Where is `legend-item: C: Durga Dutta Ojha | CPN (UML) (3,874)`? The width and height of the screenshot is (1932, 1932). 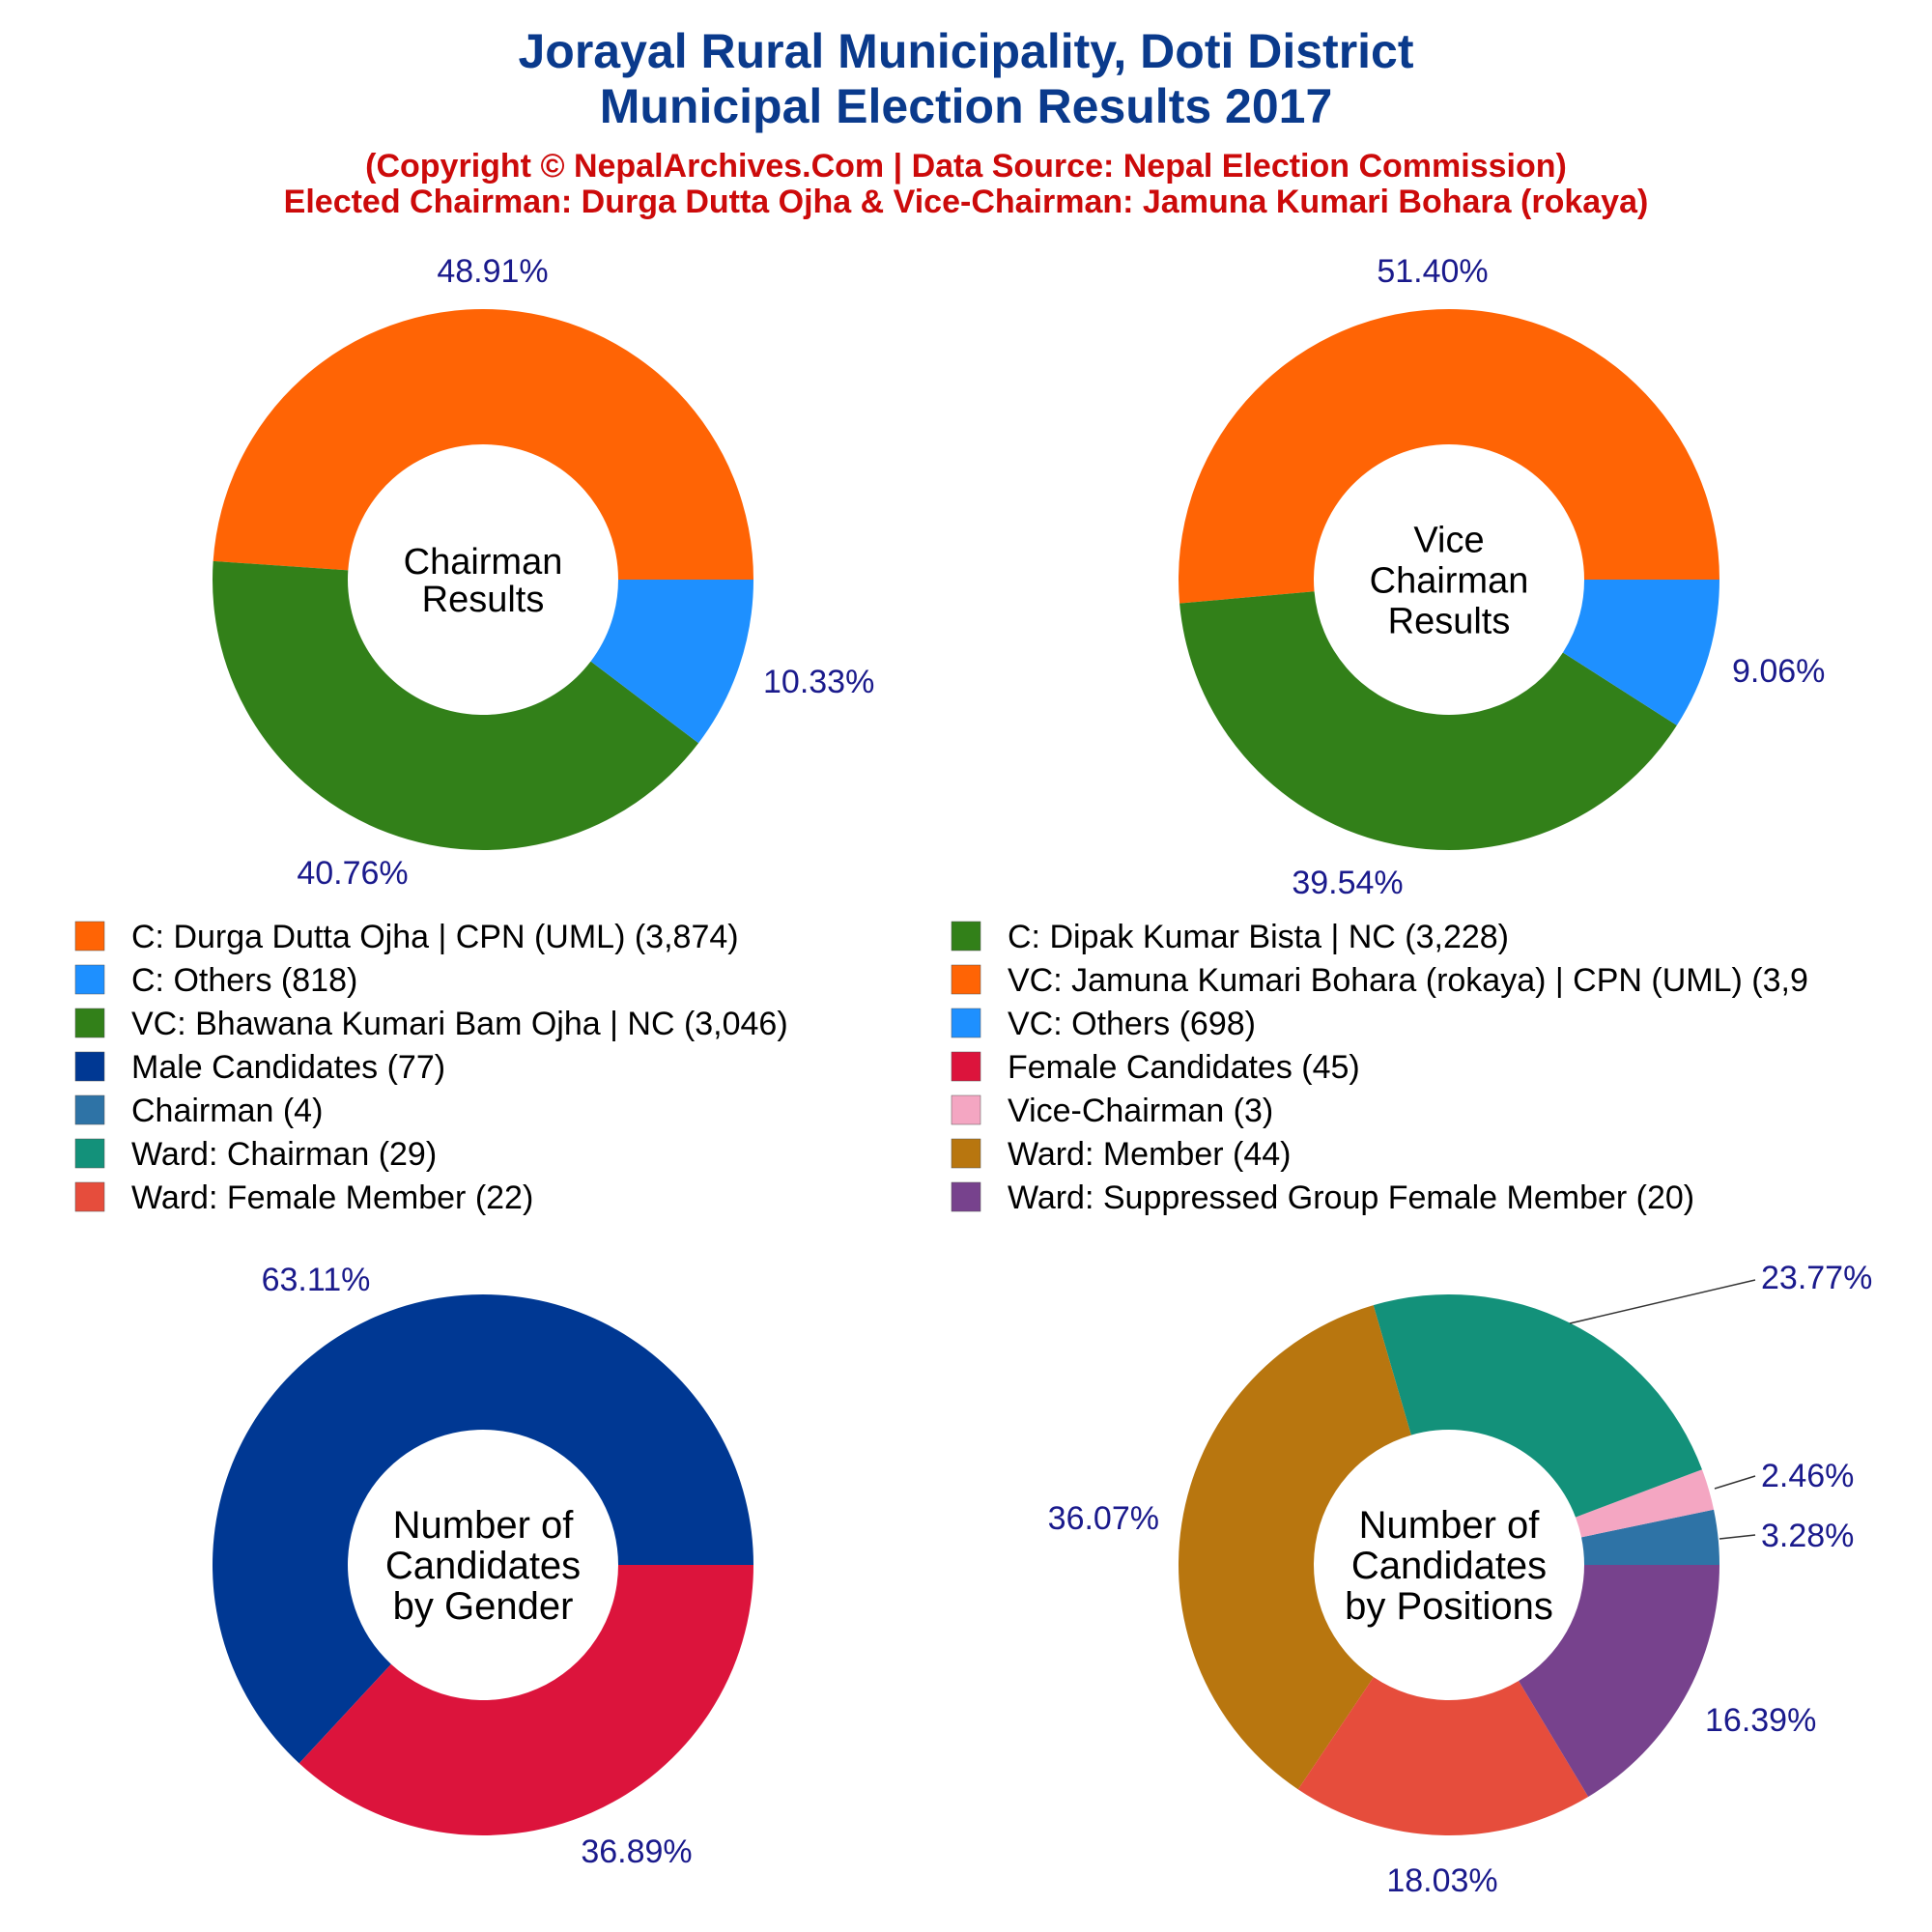
legend-item: C: Durga Dutta Ojha | CPN (UML) (3,874) is located at coordinates (406, 937).